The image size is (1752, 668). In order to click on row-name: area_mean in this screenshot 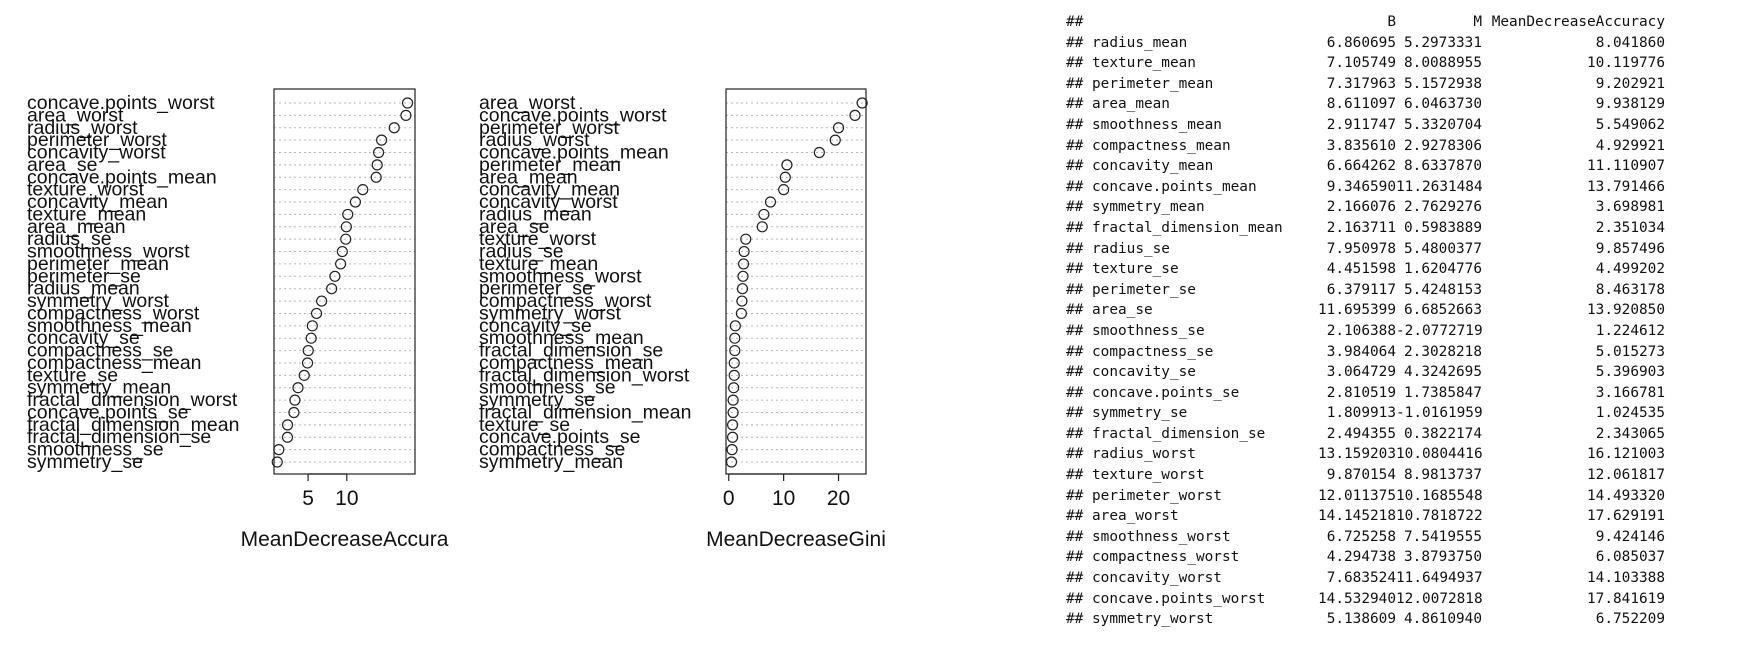, I will do `click(1131, 104)`.